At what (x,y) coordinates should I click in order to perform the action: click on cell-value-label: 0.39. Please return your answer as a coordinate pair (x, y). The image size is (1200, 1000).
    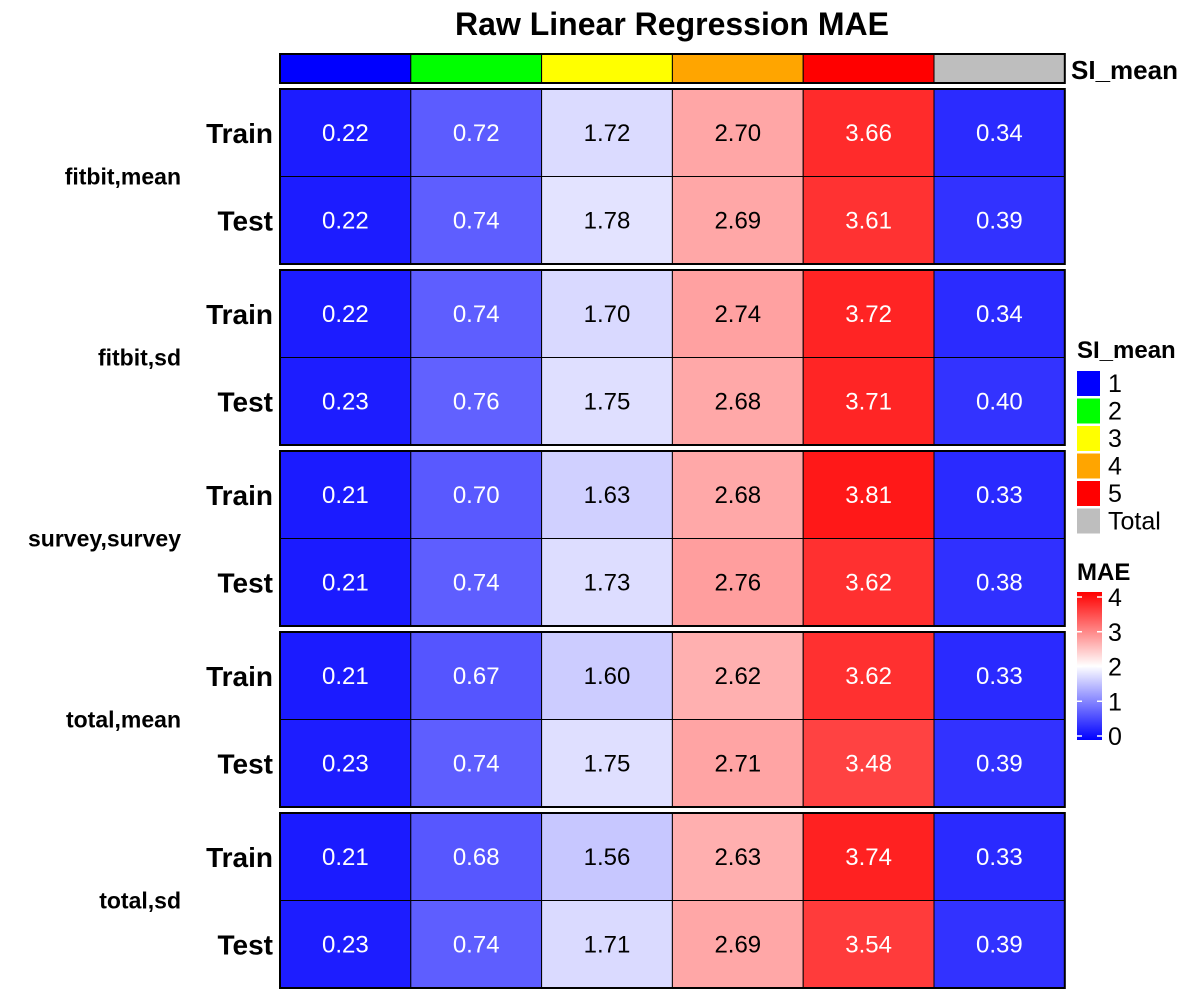
    Looking at the image, I should click on (999, 220).